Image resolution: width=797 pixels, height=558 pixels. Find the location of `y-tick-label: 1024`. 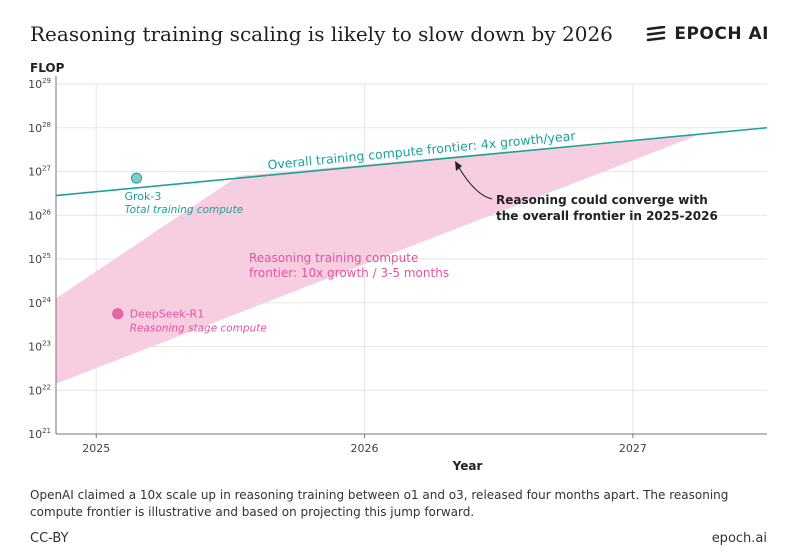

y-tick-label: 1024 is located at coordinates (39, 303).